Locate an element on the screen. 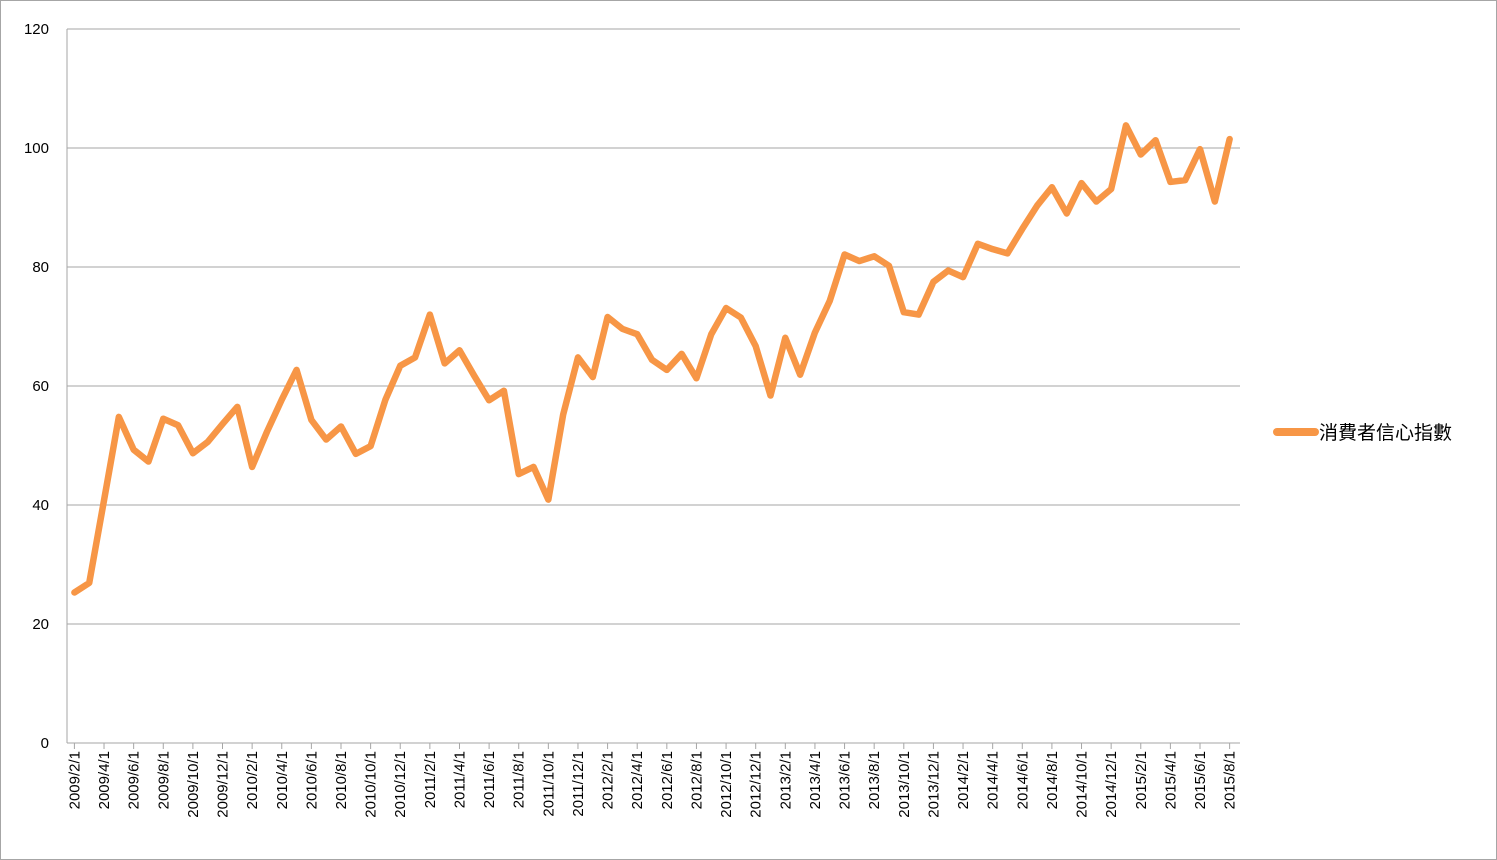  x-tick-label: 2015/4/1 is located at coordinates (1170, 780).